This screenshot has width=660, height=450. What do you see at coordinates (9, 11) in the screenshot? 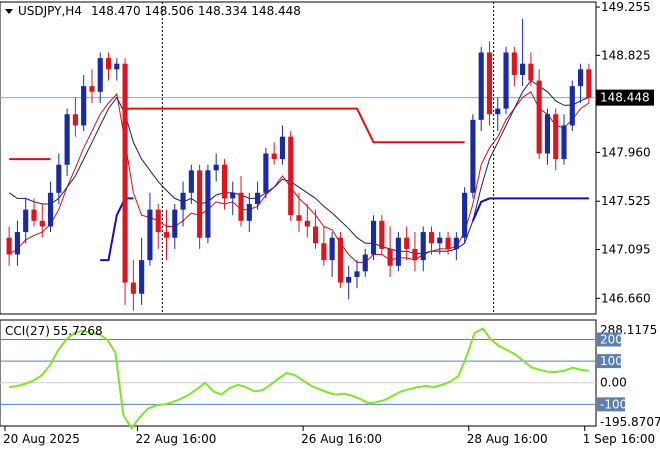
I see `collapse-arrow-icon` at bounding box center [9, 11].